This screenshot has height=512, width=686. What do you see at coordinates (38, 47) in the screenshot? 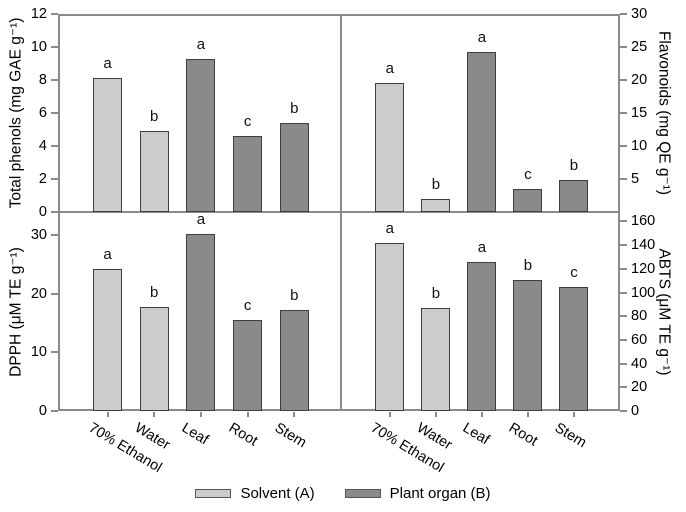
I see `ytick-label-total-phenols: 10` at bounding box center [38, 47].